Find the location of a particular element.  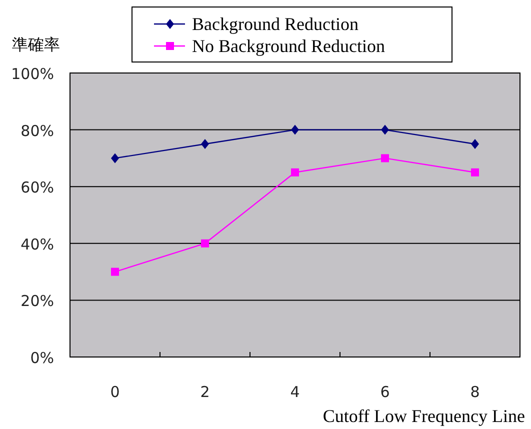

x-tick-label: 0 is located at coordinates (115, 392).